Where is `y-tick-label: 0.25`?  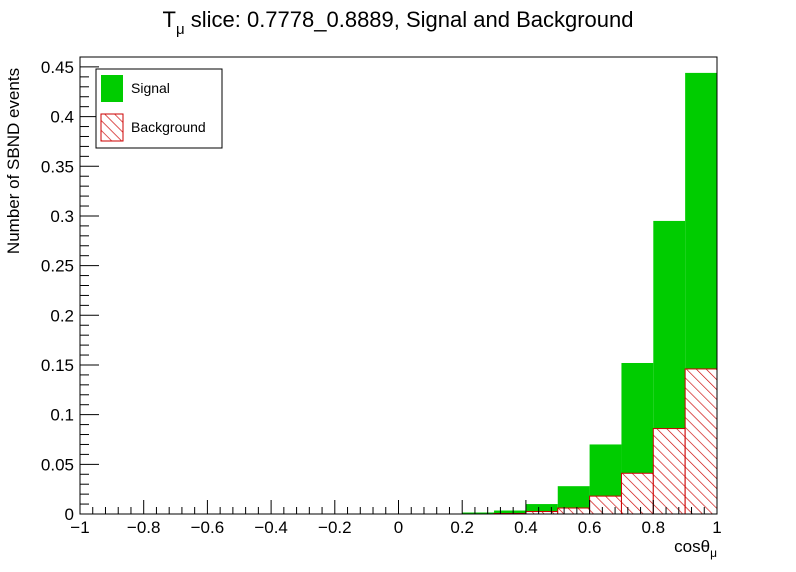
y-tick-label: 0.25 is located at coordinates (57, 266).